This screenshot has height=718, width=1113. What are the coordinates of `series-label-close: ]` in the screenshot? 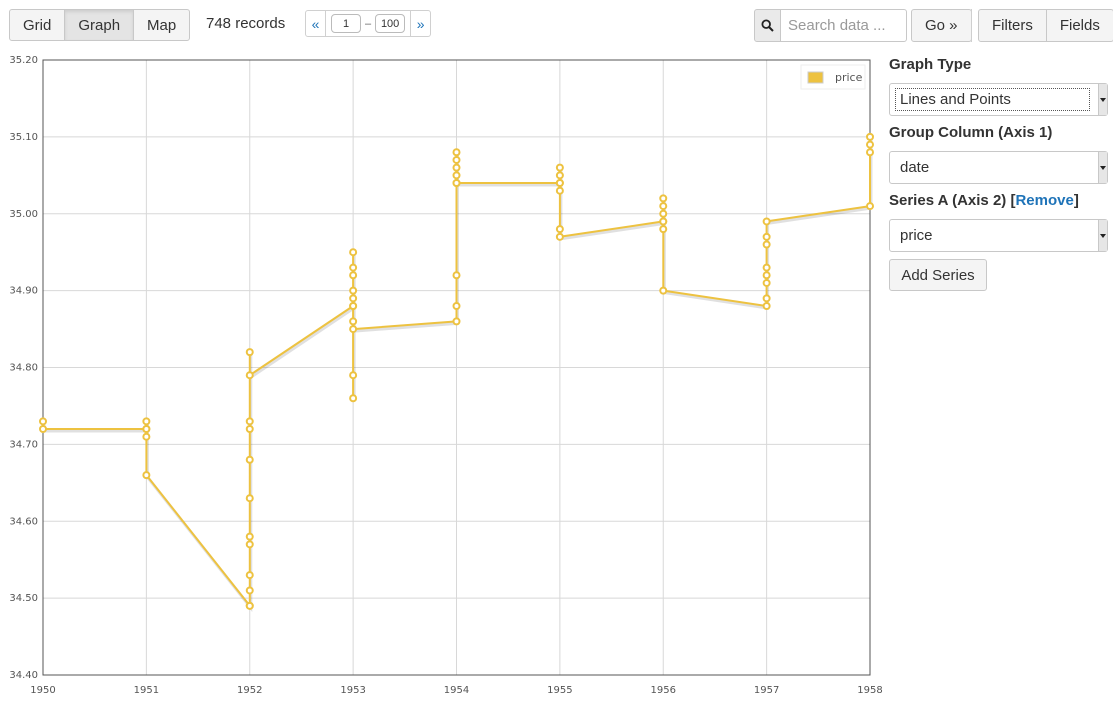 It's located at (1076, 200).